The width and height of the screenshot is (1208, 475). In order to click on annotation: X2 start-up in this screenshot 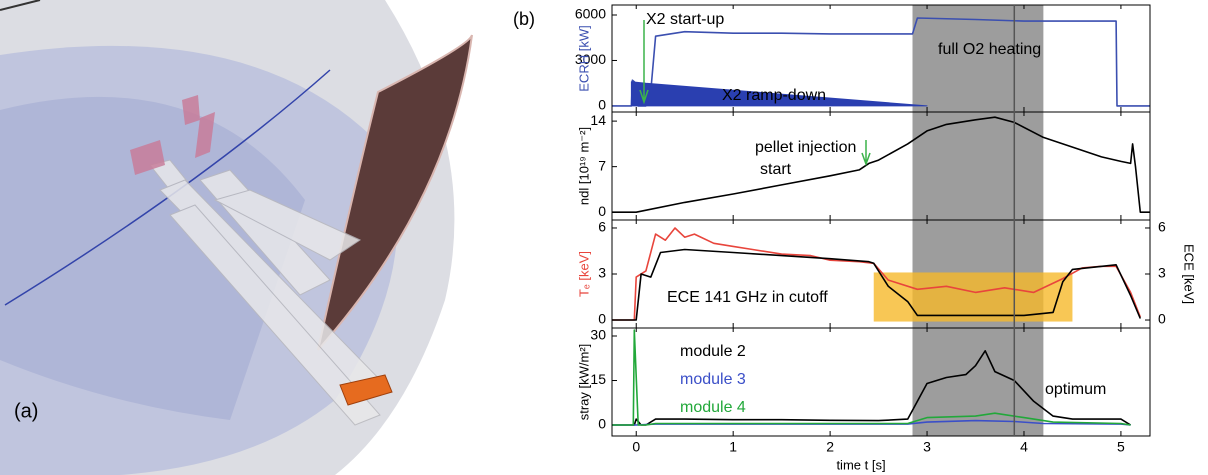, I will do `click(685, 19)`.